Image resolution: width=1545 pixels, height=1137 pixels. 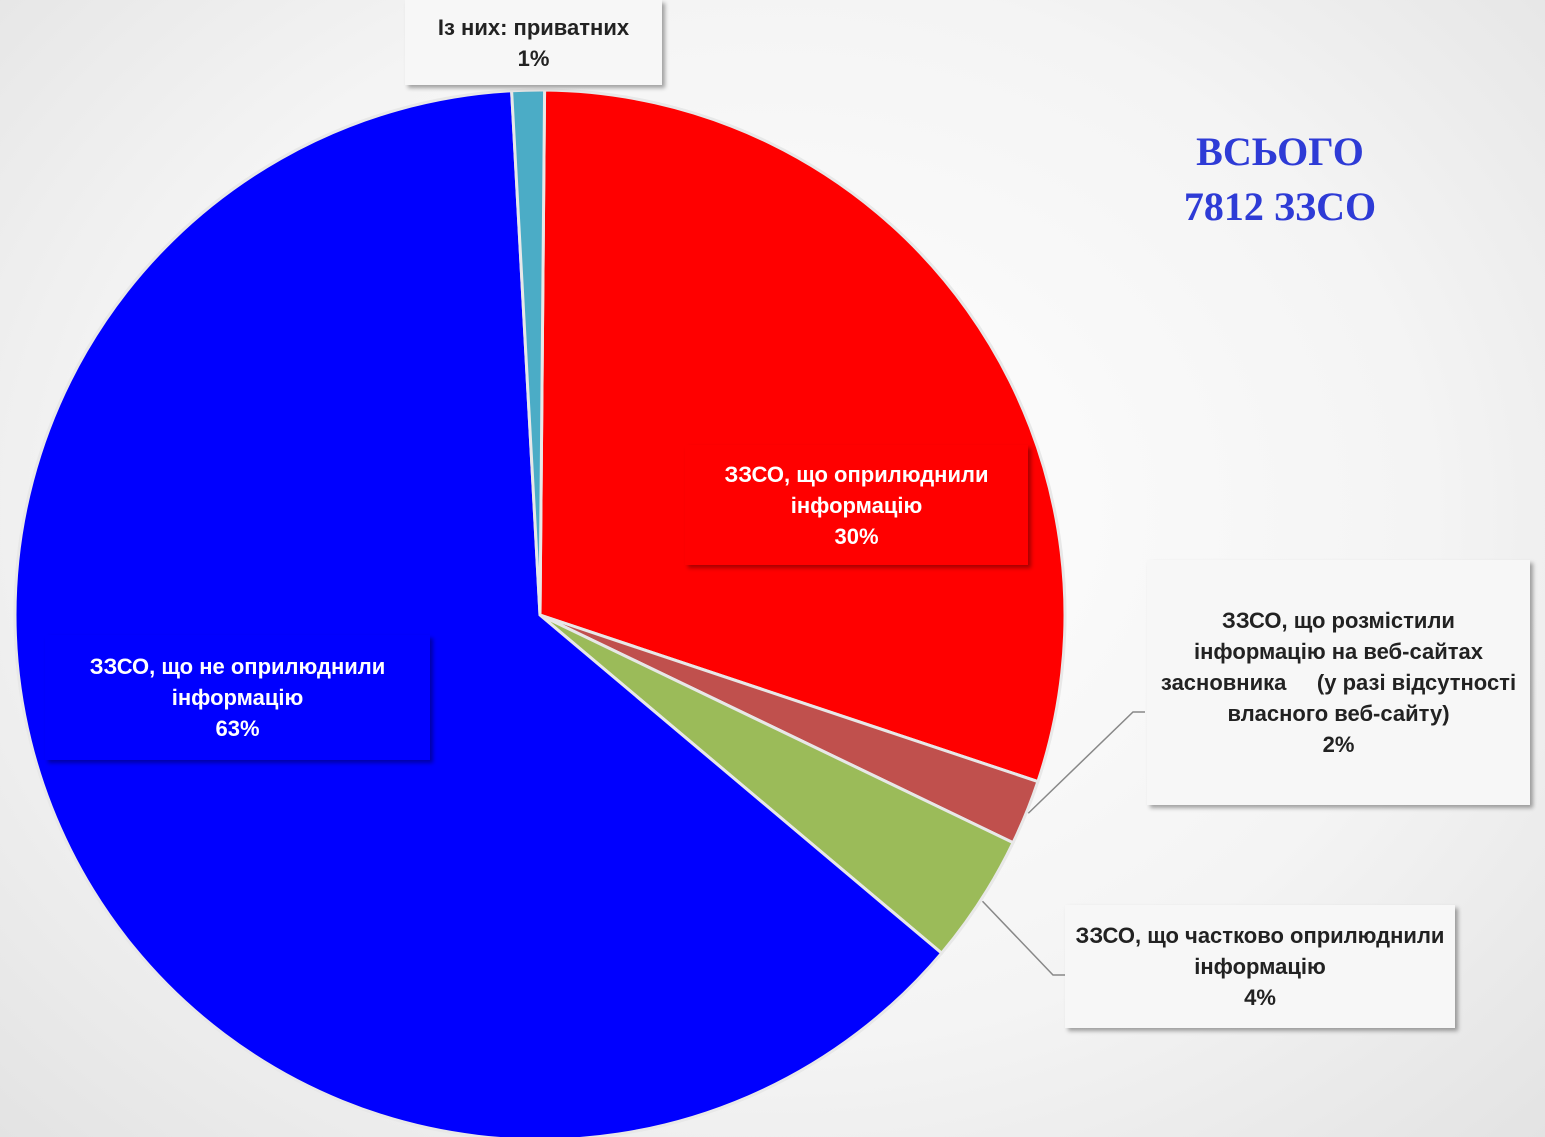 What do you see at coordinates (237, 728) in the screenshot?
I see `label-value: 63%` at bounding box center [237, 728].